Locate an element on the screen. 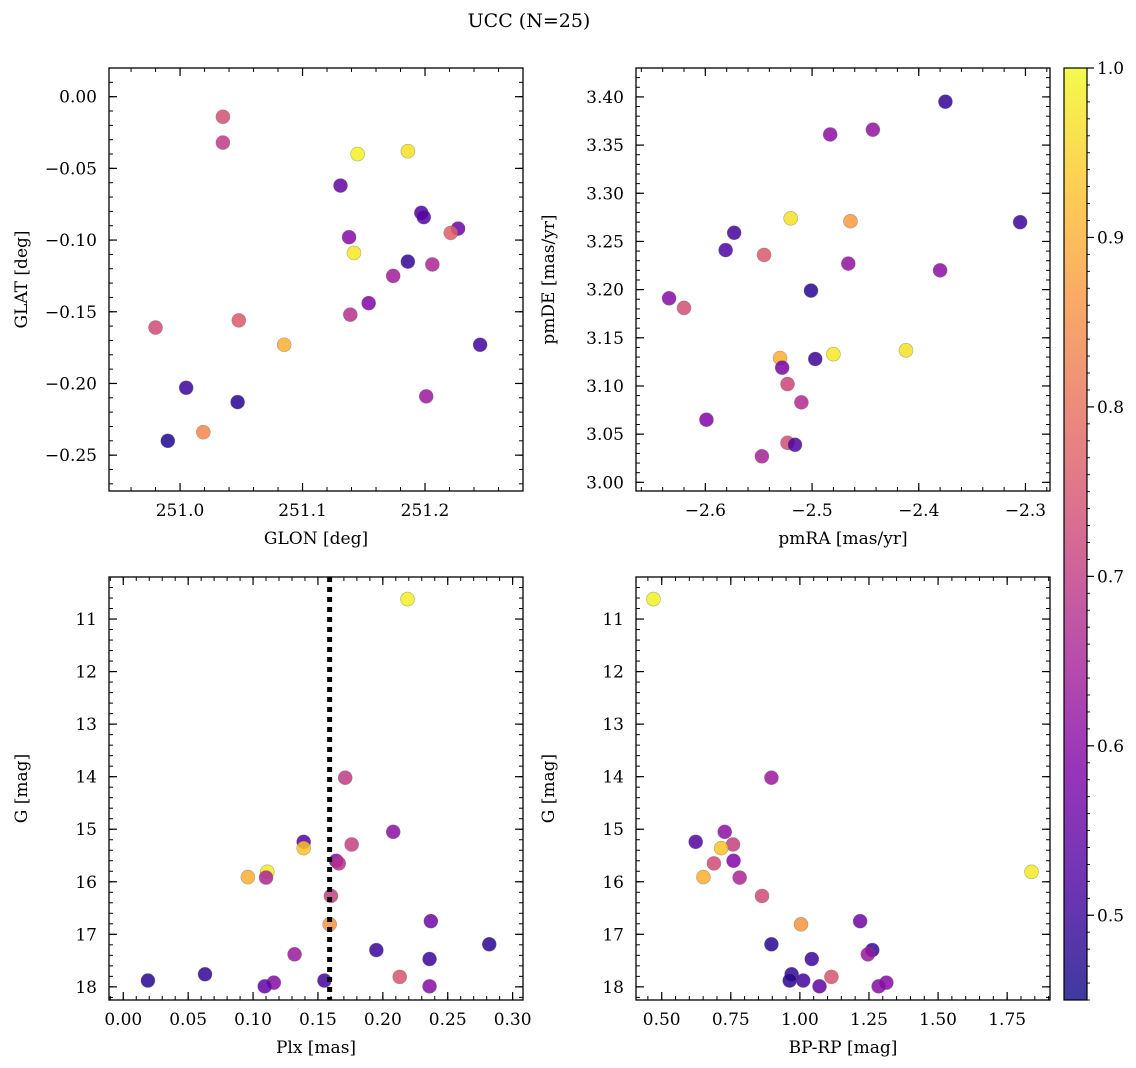 This screenshot has width=1136, height=1068. x-tick-label: 251.2 is located at coordinates (425, 511).